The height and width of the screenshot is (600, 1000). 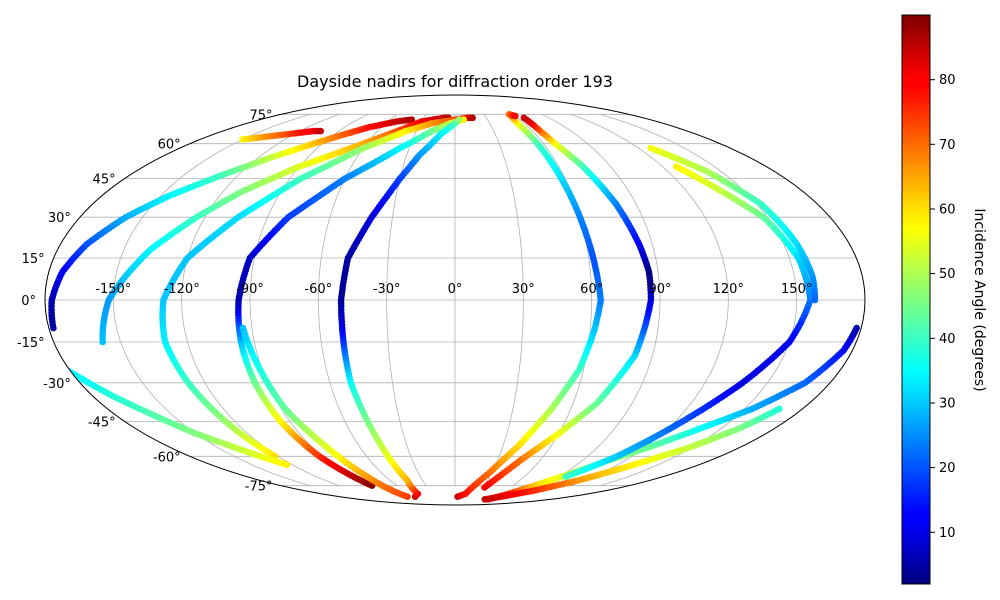 I want to click on lat-tick-label: 15°, so click(x=33, y=259).